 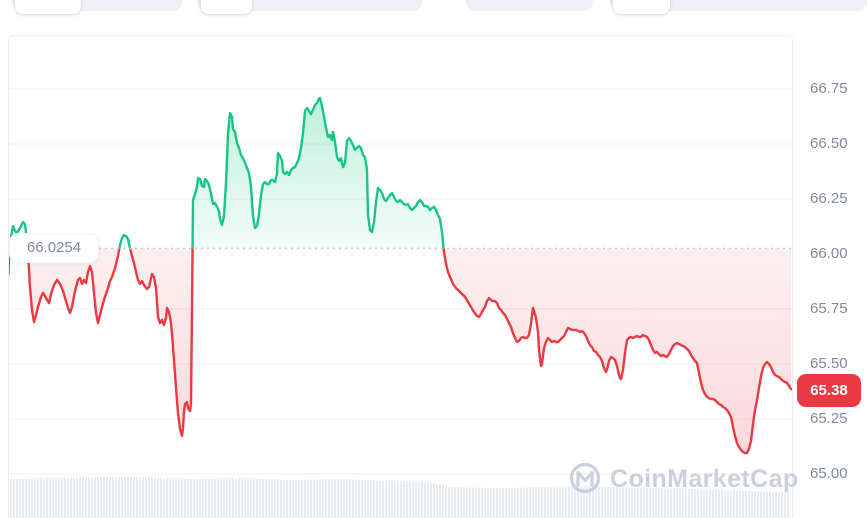 I want to click on y-axis-label: 66.75, so click(x=829, y=88).